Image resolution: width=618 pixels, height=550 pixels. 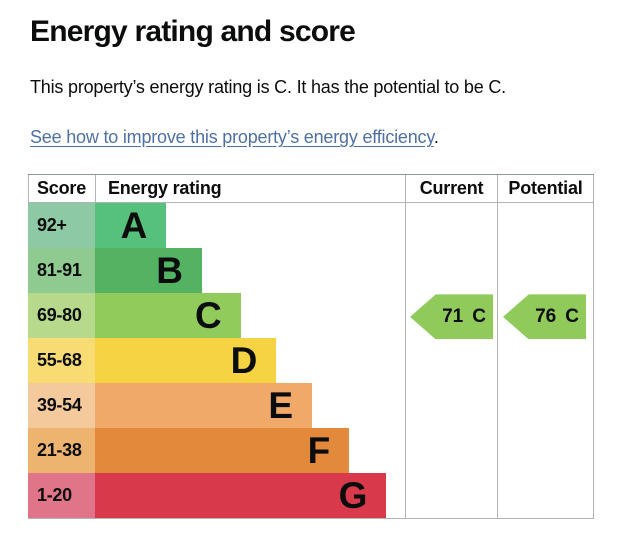 I want to click on score-range-label: 55-68, so click(x=61, y=361).